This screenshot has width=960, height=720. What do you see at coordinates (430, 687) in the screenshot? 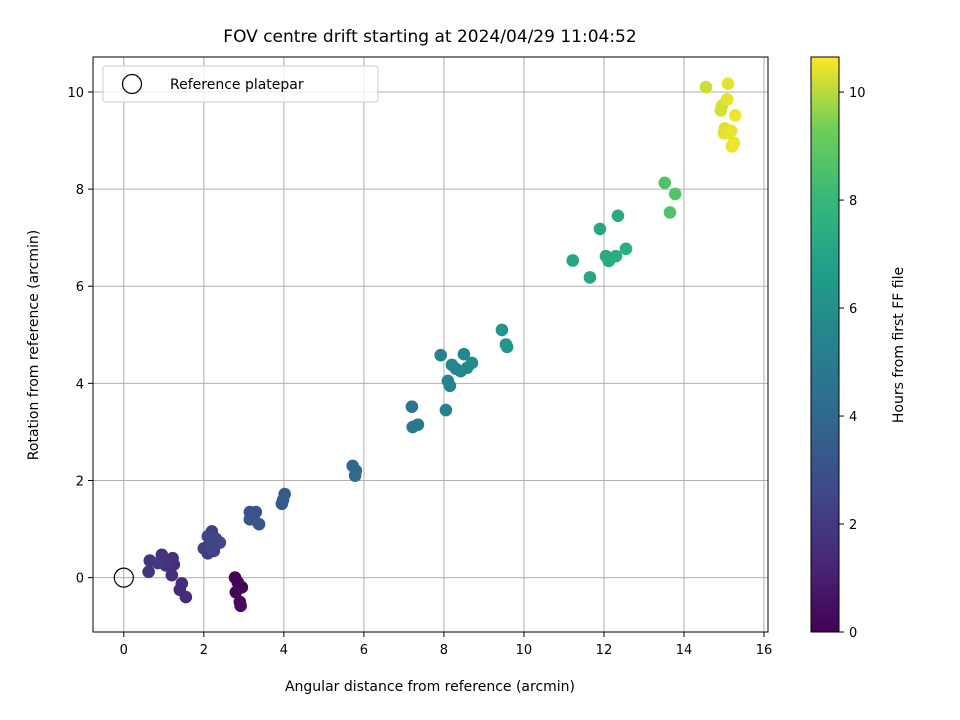
I see `x-axis-label: Angular distance from reference (arcmin)` at bounding box center [430, 687].